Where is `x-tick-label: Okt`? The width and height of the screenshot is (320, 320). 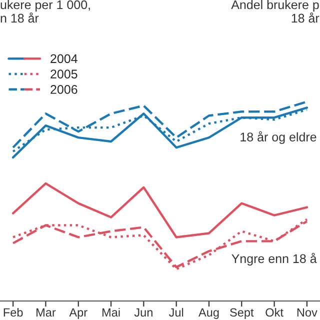
x-tick-label: Okt is located at coordinates (275, 312).